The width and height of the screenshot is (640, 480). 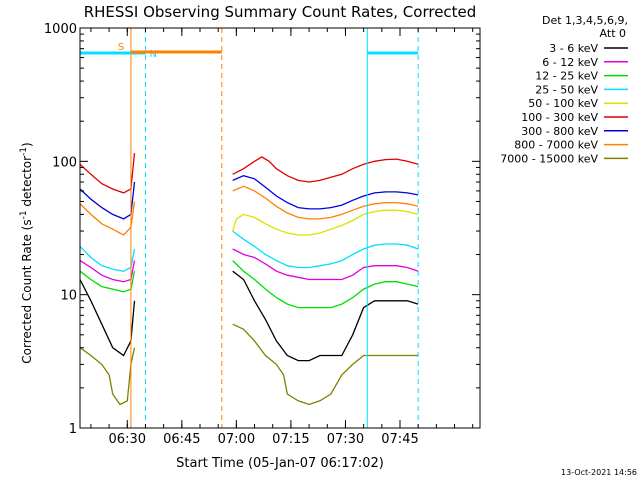 What do you see at coordinates (60, 29) in the screenshot?
I see `y-tick-label: 1000` at bounding box center [60, 29].